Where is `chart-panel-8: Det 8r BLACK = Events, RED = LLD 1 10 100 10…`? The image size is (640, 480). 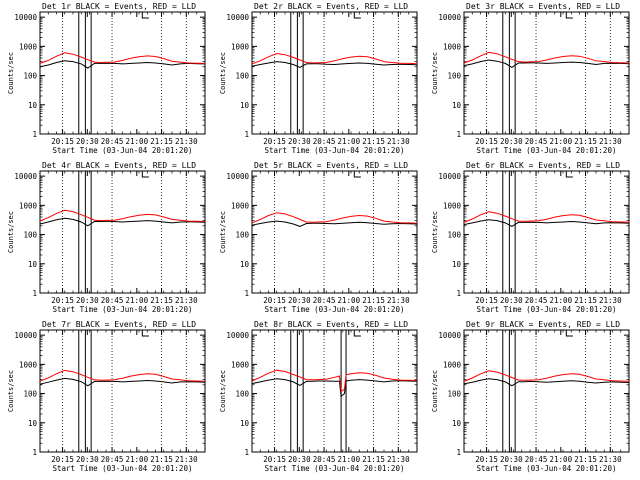
chart-panel-8: Det 8r BLACK = Events, RED = LLD 1 10 100 10… is located at coordinates (318, 396).